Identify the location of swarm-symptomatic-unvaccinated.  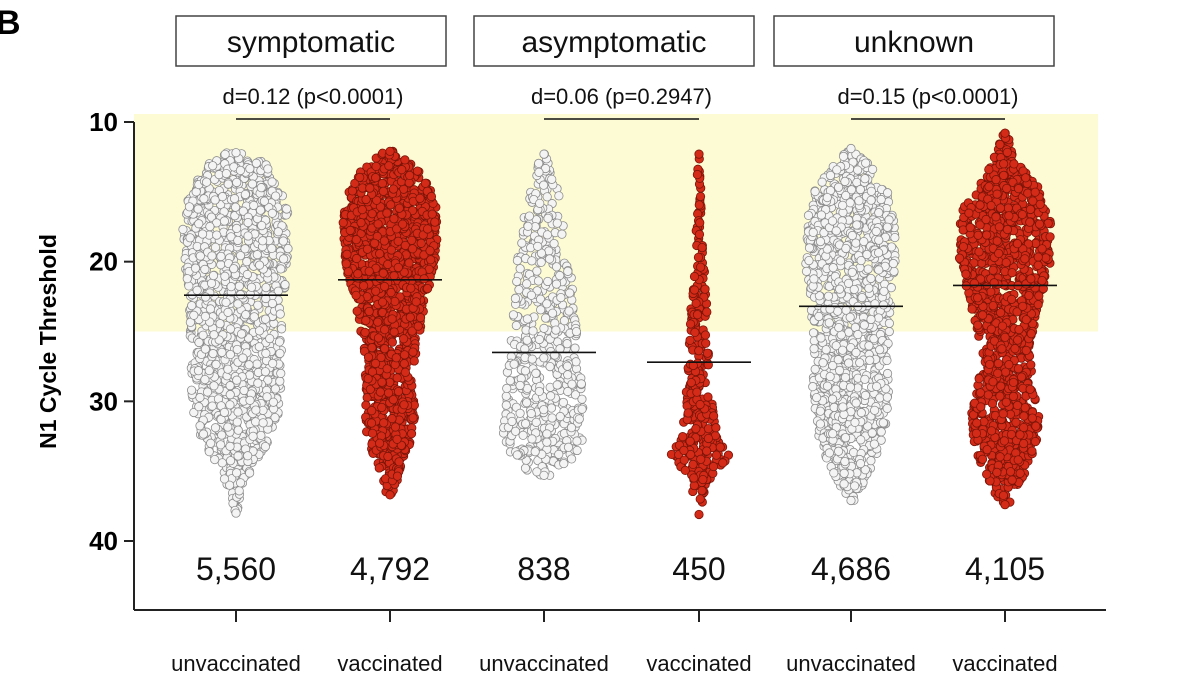
(235, 333).